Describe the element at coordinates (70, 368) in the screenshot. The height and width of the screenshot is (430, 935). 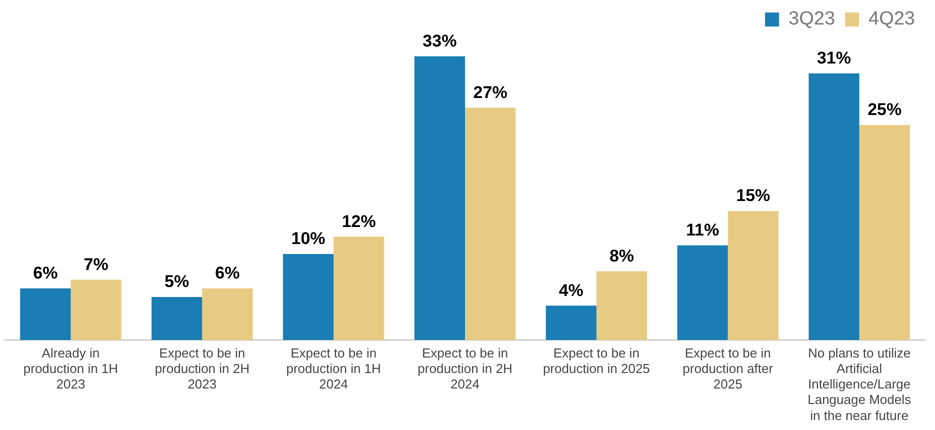
I see `x-tick-label: Already in production in 1H 2023` at that location.